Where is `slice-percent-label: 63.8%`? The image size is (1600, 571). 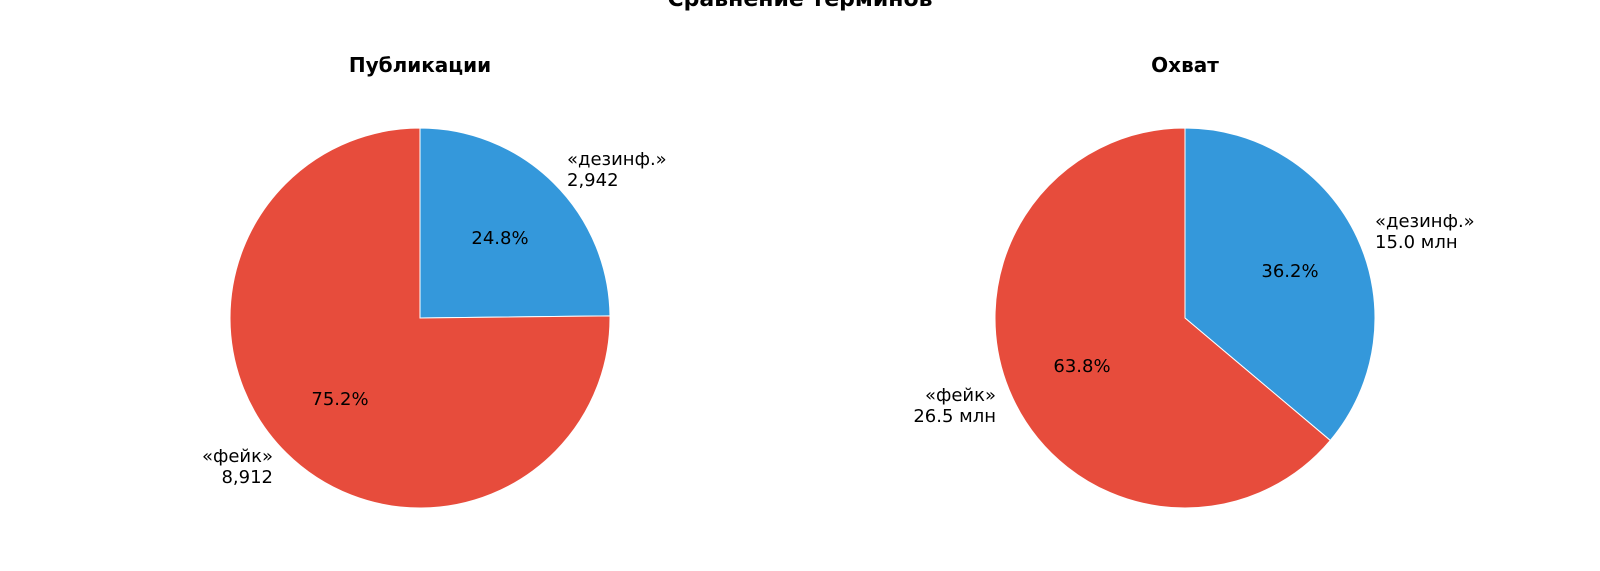
slice-percent-label: 63.8% is located at coordinates (1081, 366).